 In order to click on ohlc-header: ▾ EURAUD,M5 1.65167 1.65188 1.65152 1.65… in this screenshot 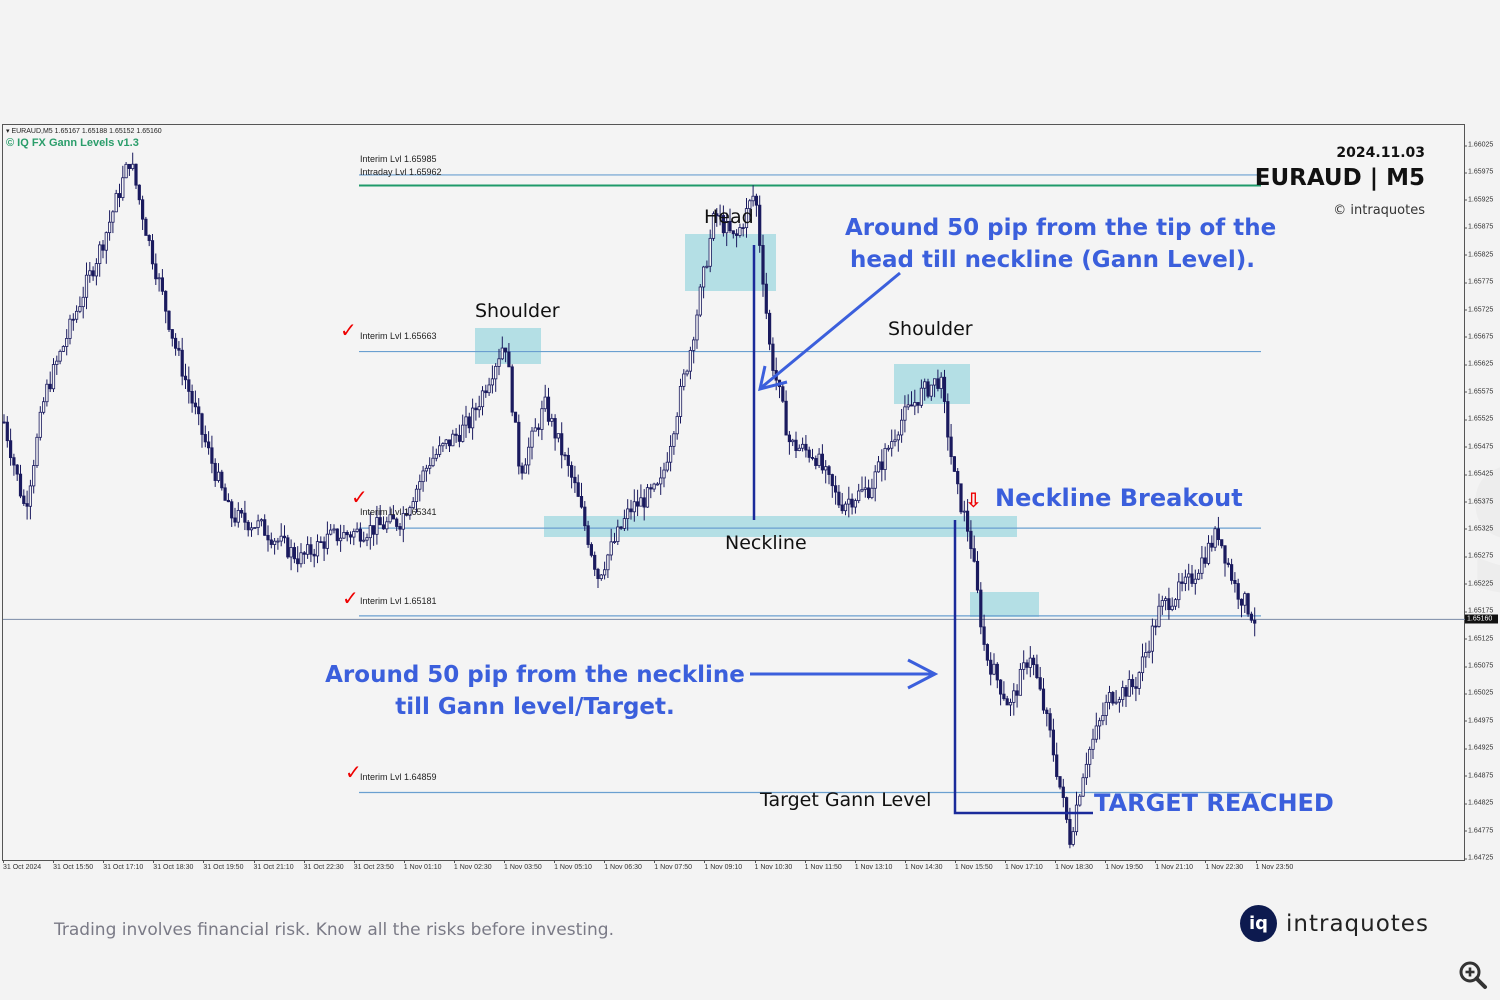, I will do `click(84, 131)`.